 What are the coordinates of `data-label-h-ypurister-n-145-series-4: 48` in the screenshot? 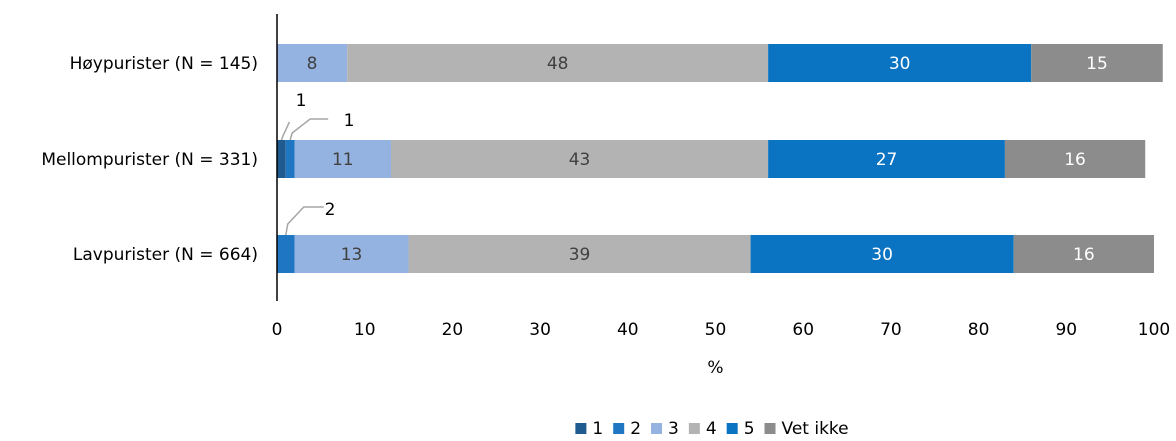 It's located at (558, 64).